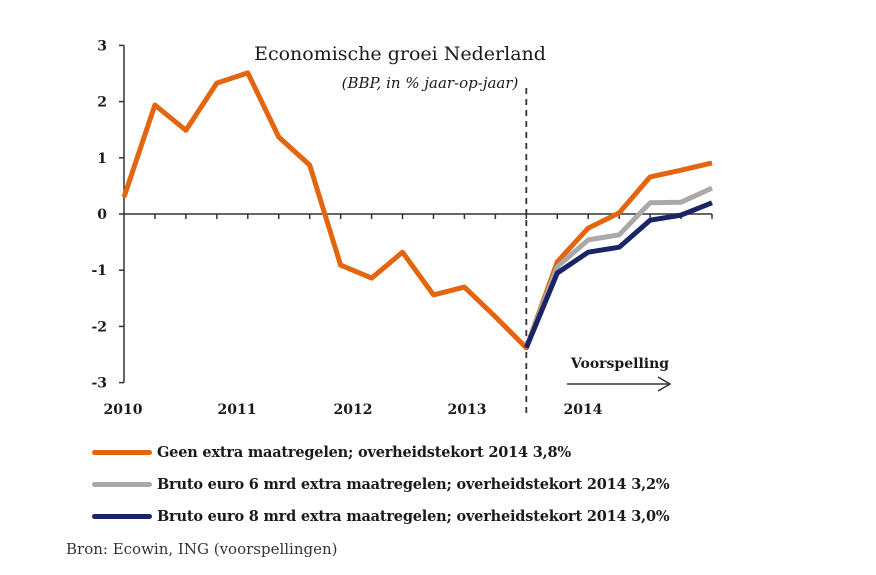 This screenshot has height=575, width=876. I want to click on forecast-annotation: Voorspelling, so click(619, 374).